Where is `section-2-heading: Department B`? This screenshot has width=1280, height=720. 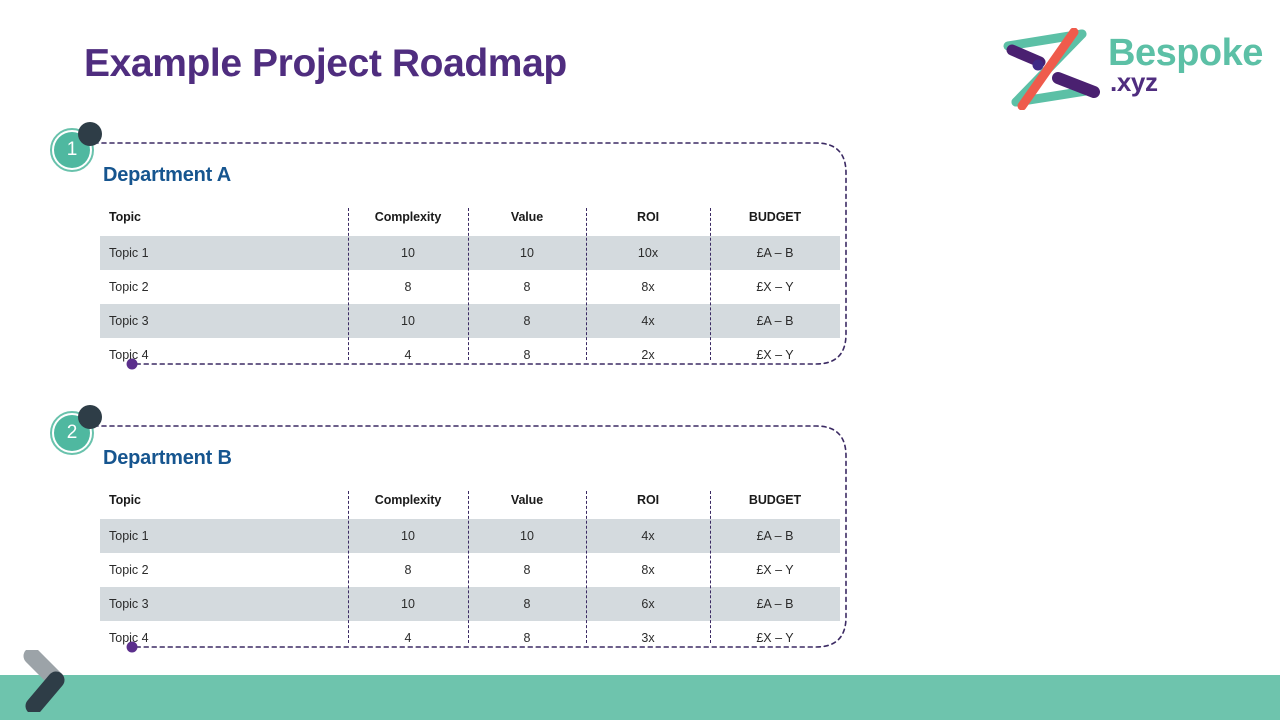 section-2-heading: Department B is located at coordinates (167, 458).